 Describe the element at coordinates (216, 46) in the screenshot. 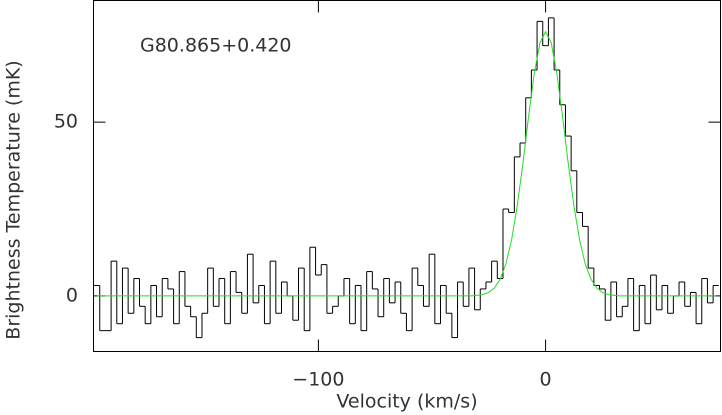

I see `annotation: G80.865+0.420` at that location.